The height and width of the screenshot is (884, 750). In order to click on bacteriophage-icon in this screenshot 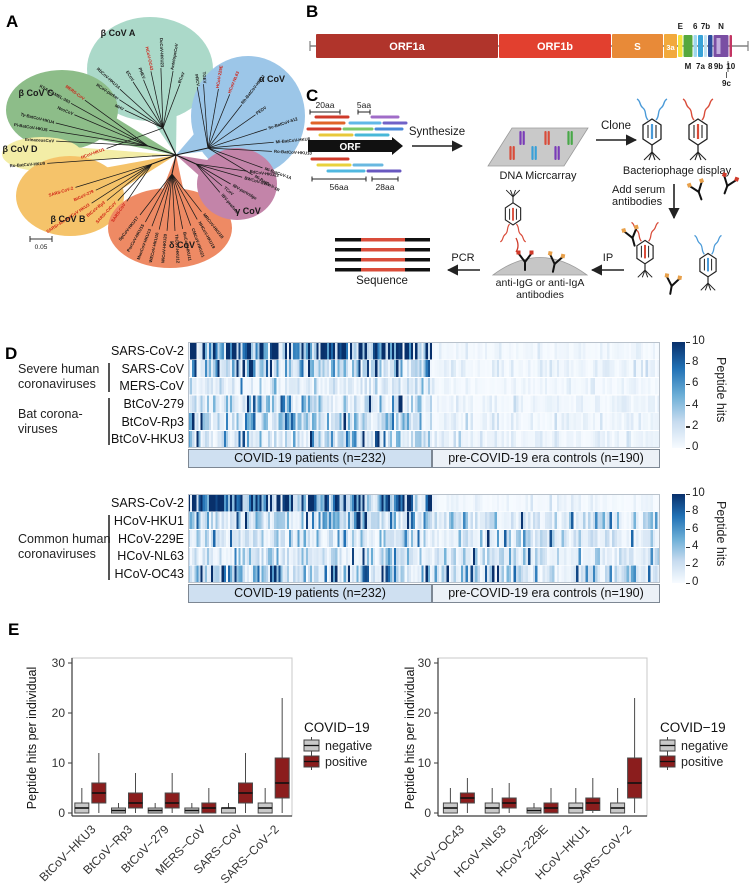, I will do `click(698, 129)`.